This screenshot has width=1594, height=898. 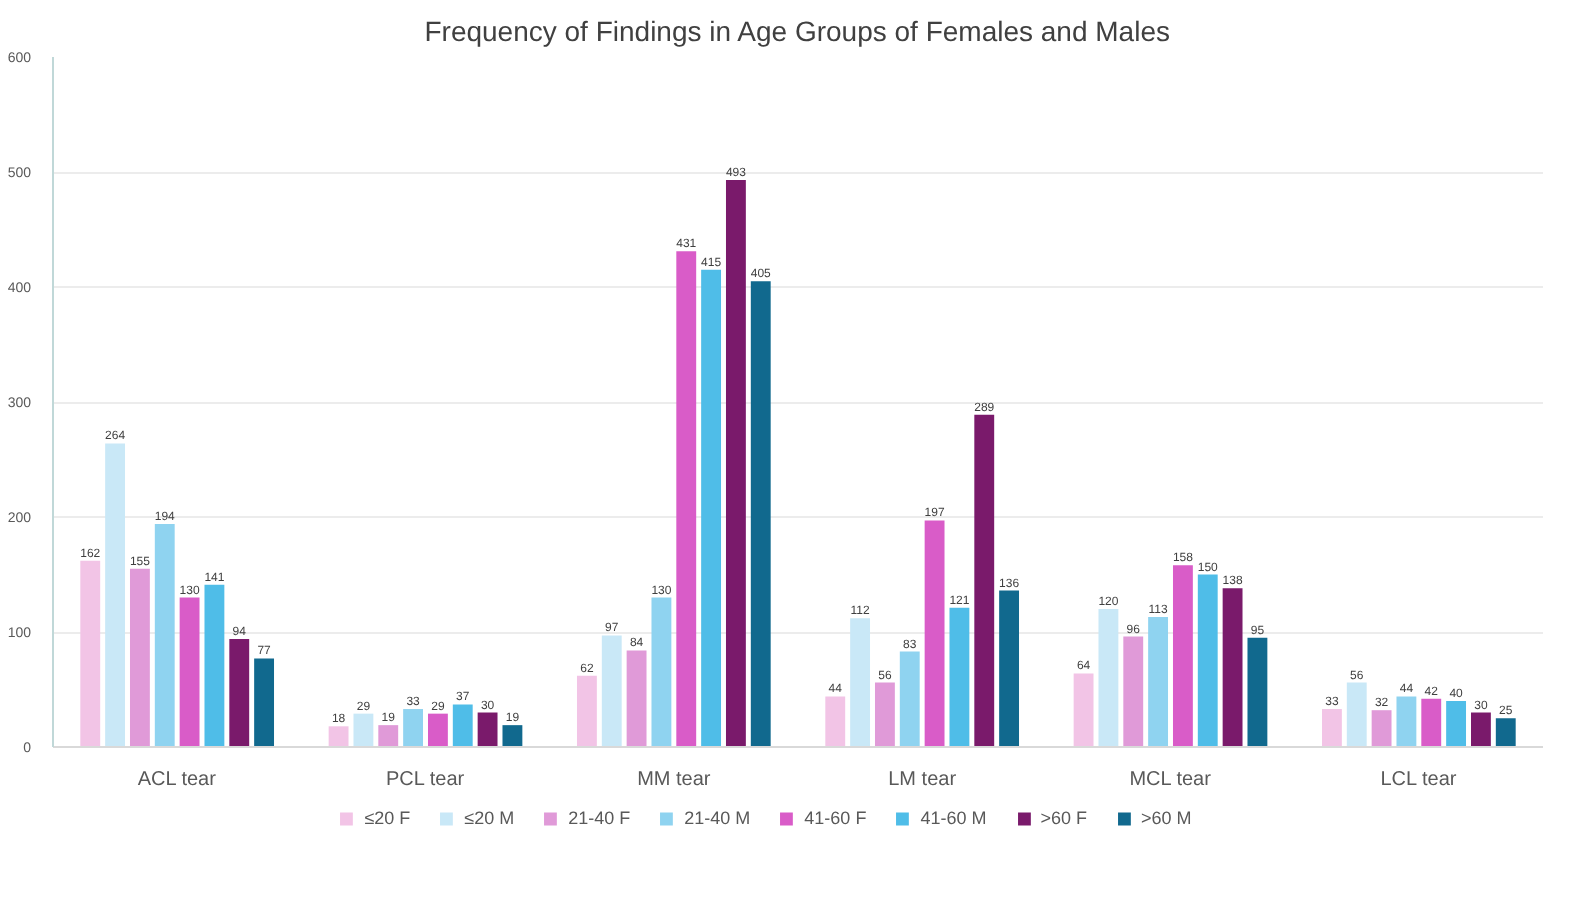 I want to click on legend-label: 21-40 M, so click(x=717, y=818).